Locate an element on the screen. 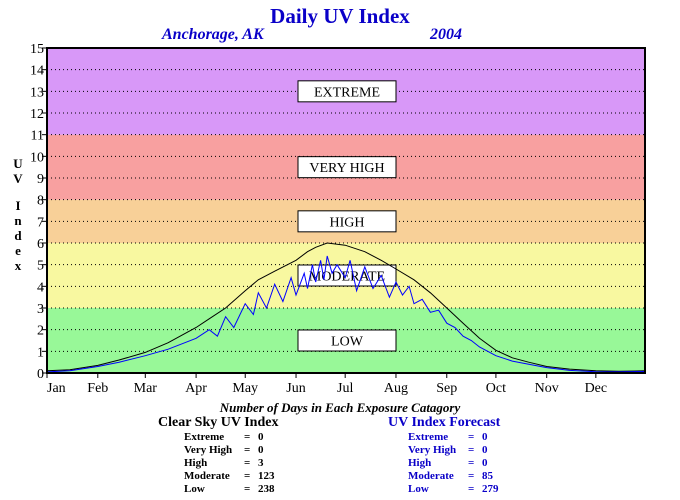 The width and height of the screenshot is (680, 500). forecast-day-count: 279 is located at coordinates (490, 489).